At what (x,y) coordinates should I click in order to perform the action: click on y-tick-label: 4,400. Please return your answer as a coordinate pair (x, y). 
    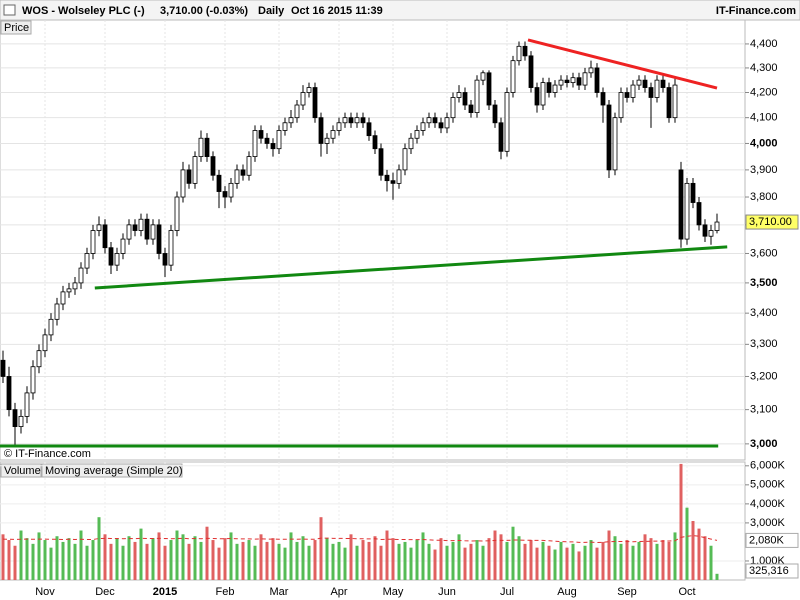
    Looking at the image, I should click on (764, 44).